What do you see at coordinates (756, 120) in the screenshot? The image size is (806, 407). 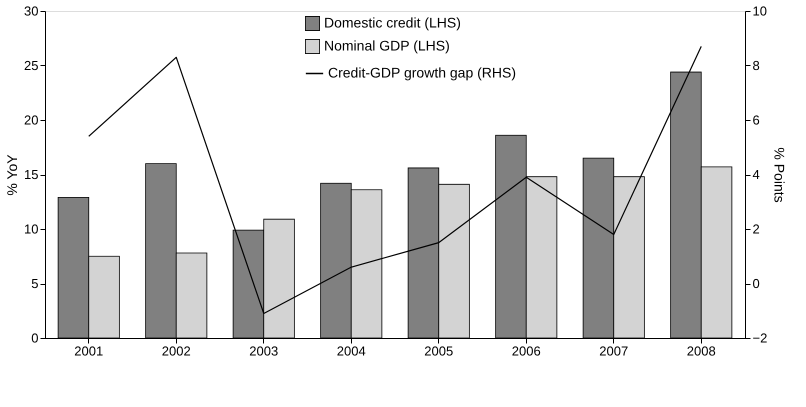 I see `y2-tick-label: 6` at bounding box center [756, 120].